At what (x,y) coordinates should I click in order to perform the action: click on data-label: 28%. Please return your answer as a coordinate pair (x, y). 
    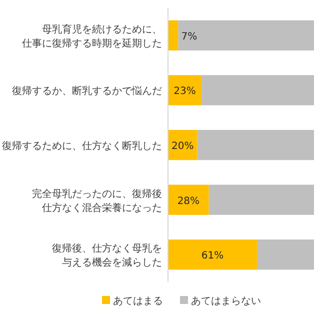
    Looking at the image, I should click on (188, 201).